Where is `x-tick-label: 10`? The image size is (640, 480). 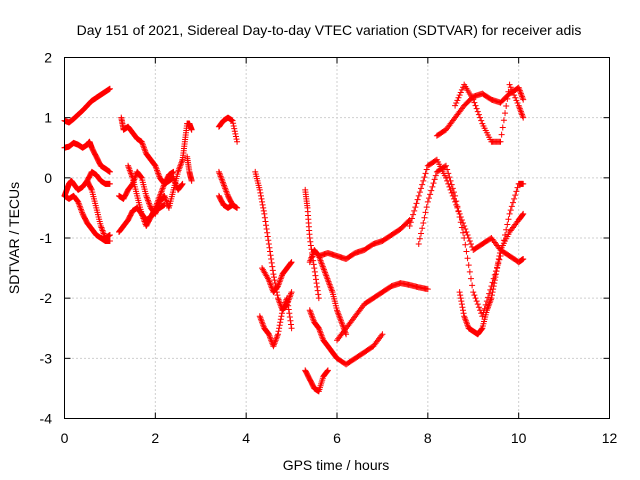 x-tick-label: 10 is located at coordinates (519, 438).